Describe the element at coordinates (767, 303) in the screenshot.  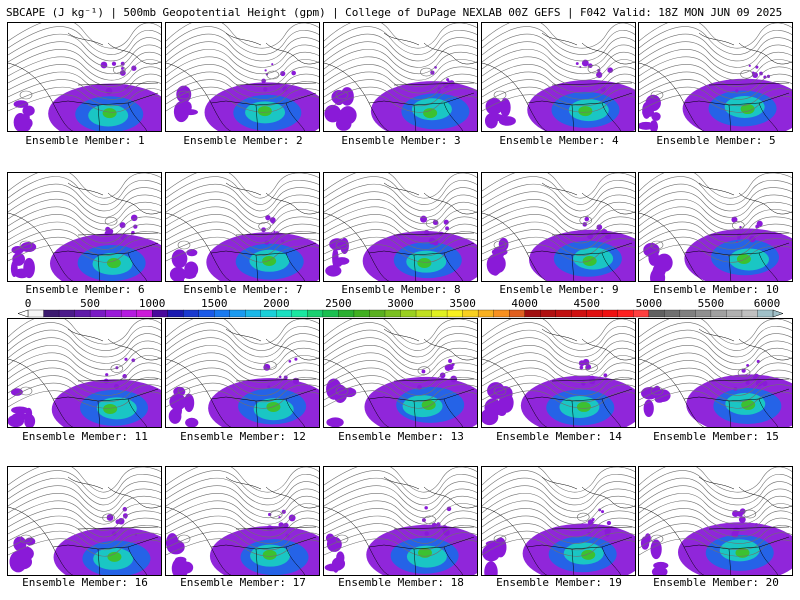
I see `colorbar-tick-label: 6000` at that location.